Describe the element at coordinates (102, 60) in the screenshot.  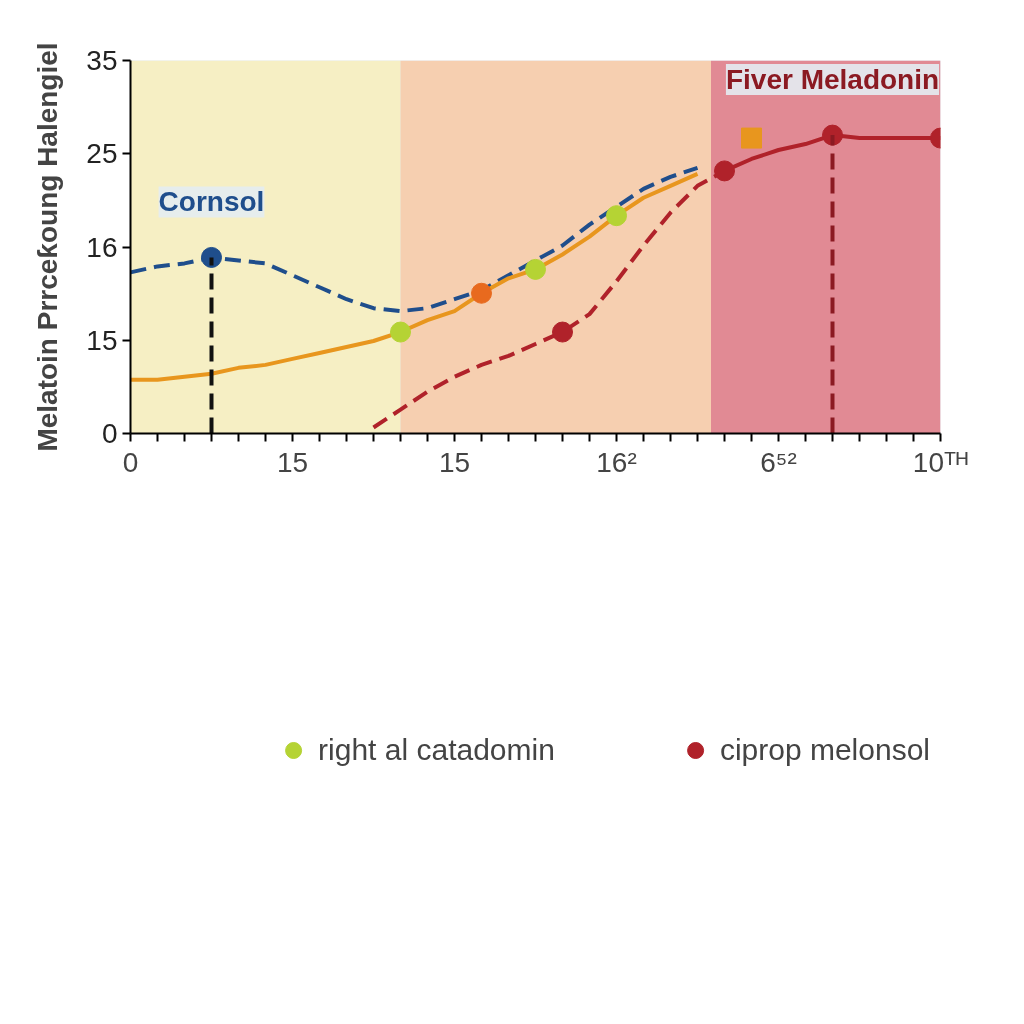
I see `text: 35` at that location.